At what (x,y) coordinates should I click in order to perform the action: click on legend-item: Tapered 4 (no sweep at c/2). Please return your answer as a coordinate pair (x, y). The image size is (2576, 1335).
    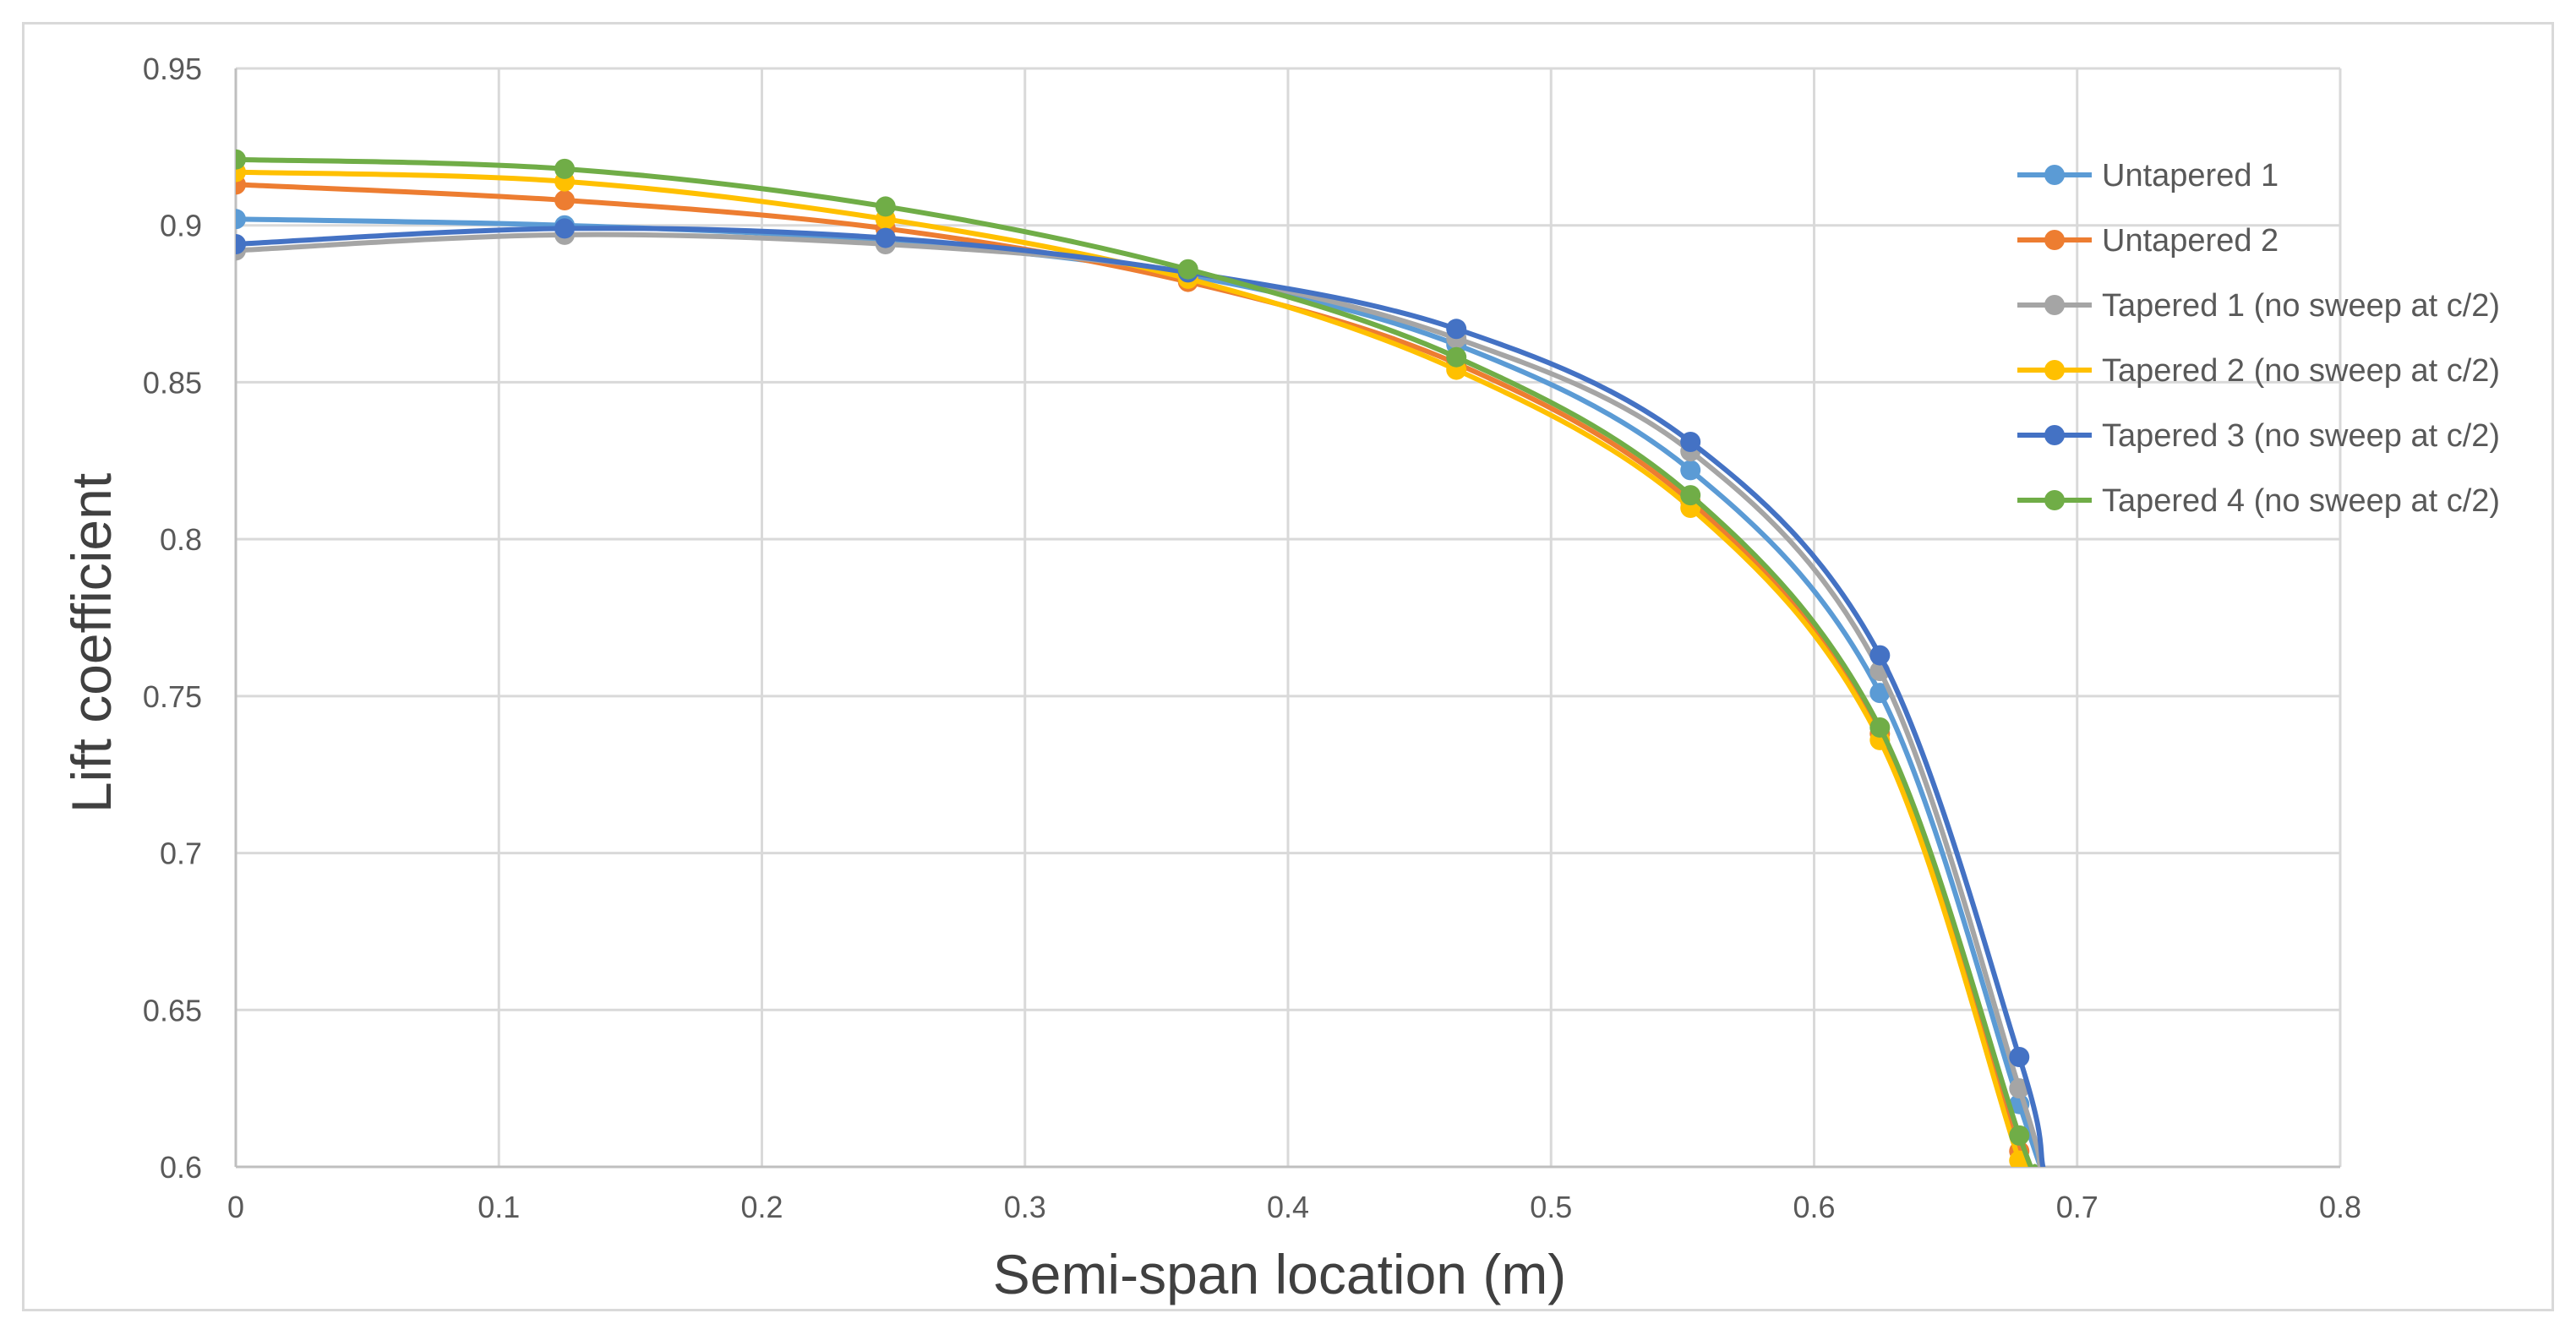
    Looking at the image, I should click on (2258, 501).